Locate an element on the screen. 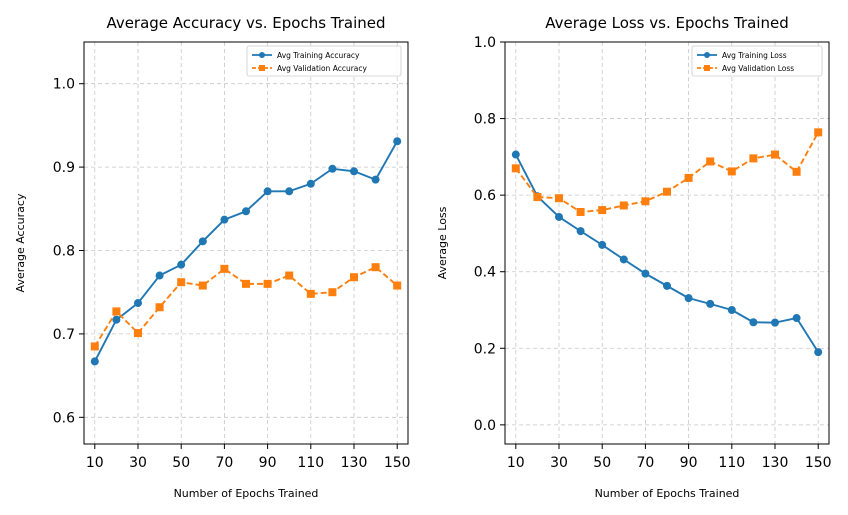 The height and width of the screenshot is (515, 848). y-tick-label: 0.7 is located at coordinates (64, 335).